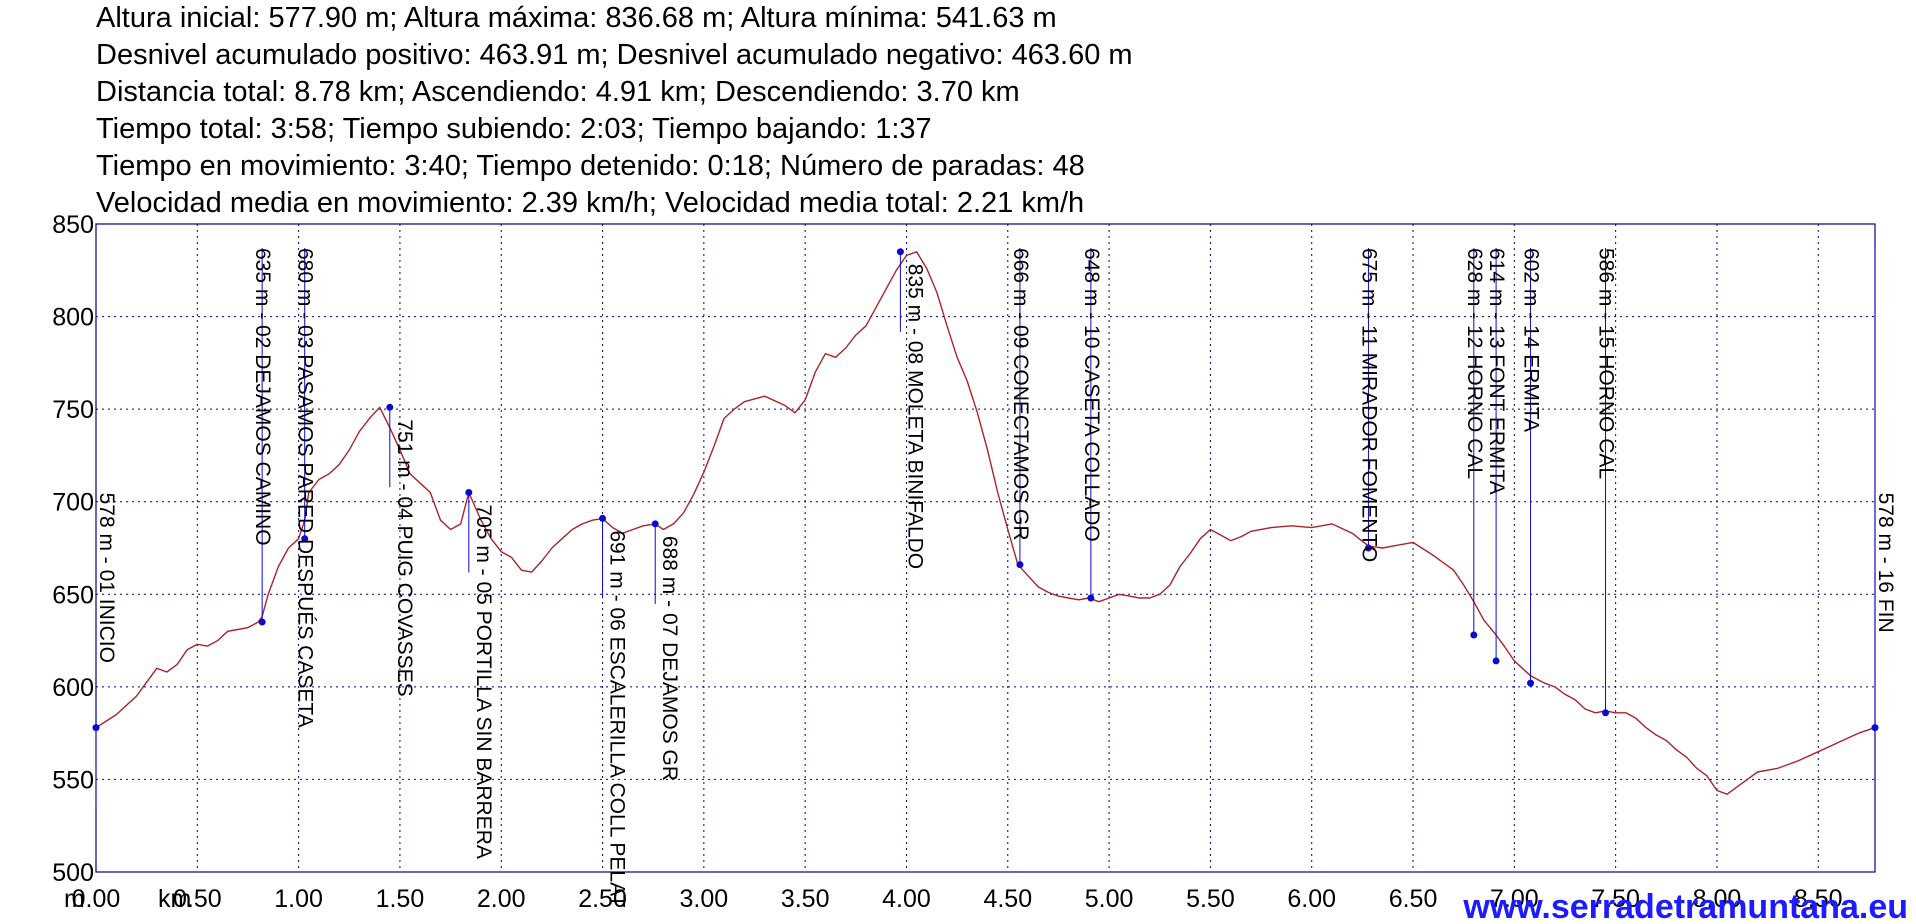 The width and height of the screenshot is (1916, 924). Describe the element at coordinates (1210, 899) in the screenshot. I see `x-tick-label: 5.50` at that location.